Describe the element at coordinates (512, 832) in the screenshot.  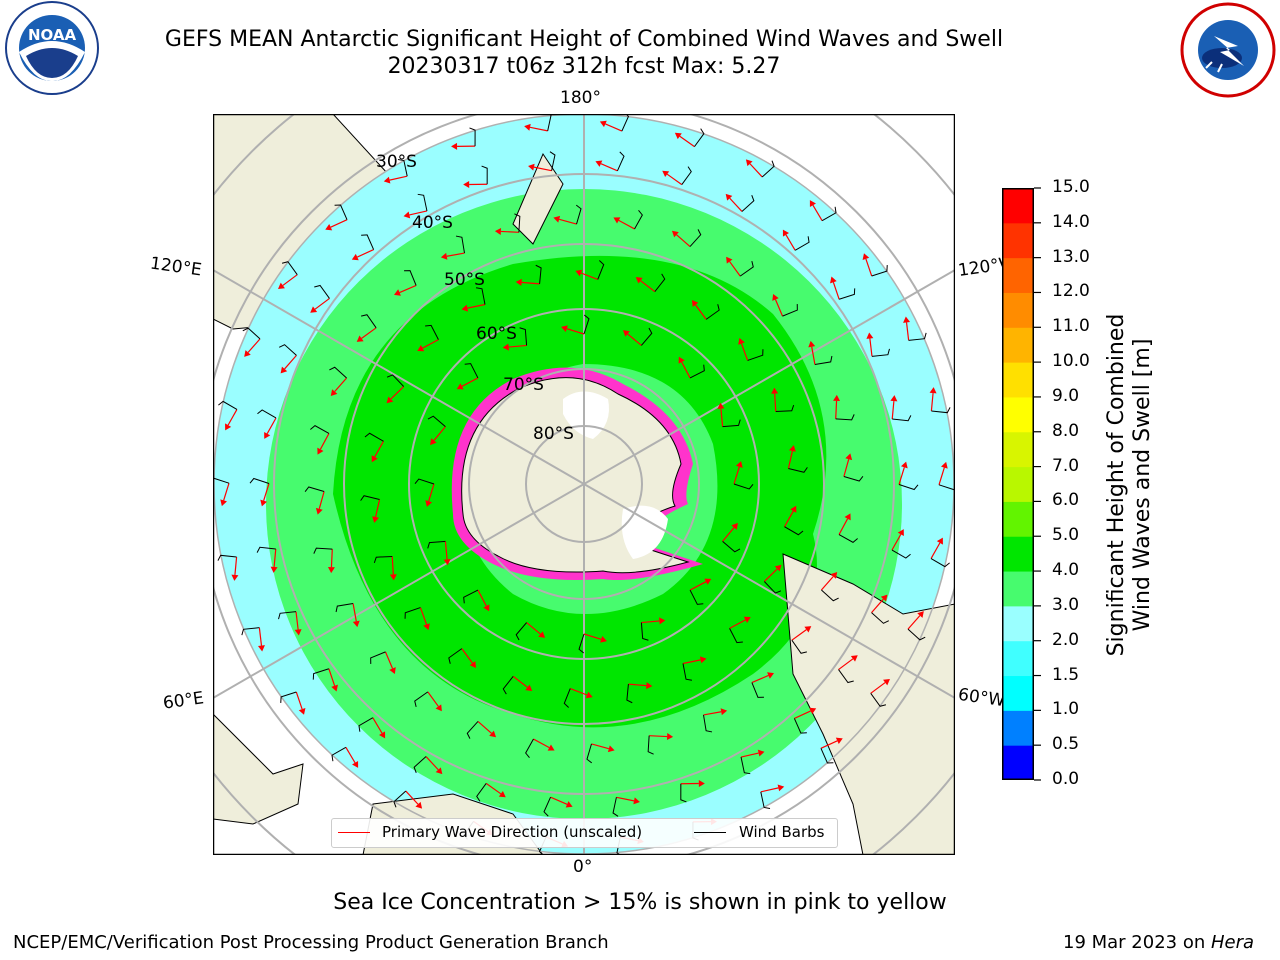
I see `legend-wave-label: Primary Wave Direction (unscaled)` at that location.